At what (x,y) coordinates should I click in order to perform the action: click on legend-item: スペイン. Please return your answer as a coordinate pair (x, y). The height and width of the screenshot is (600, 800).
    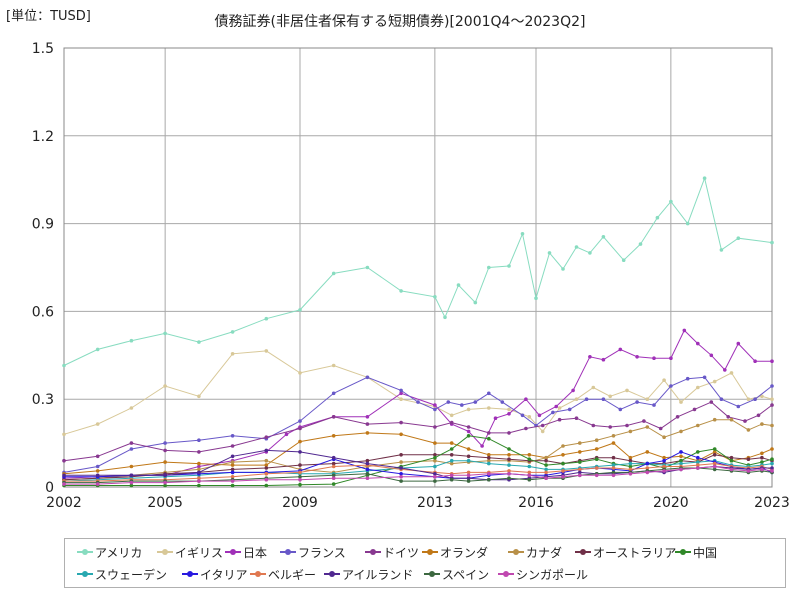
    Looking at the image, I should click on (456, 574).